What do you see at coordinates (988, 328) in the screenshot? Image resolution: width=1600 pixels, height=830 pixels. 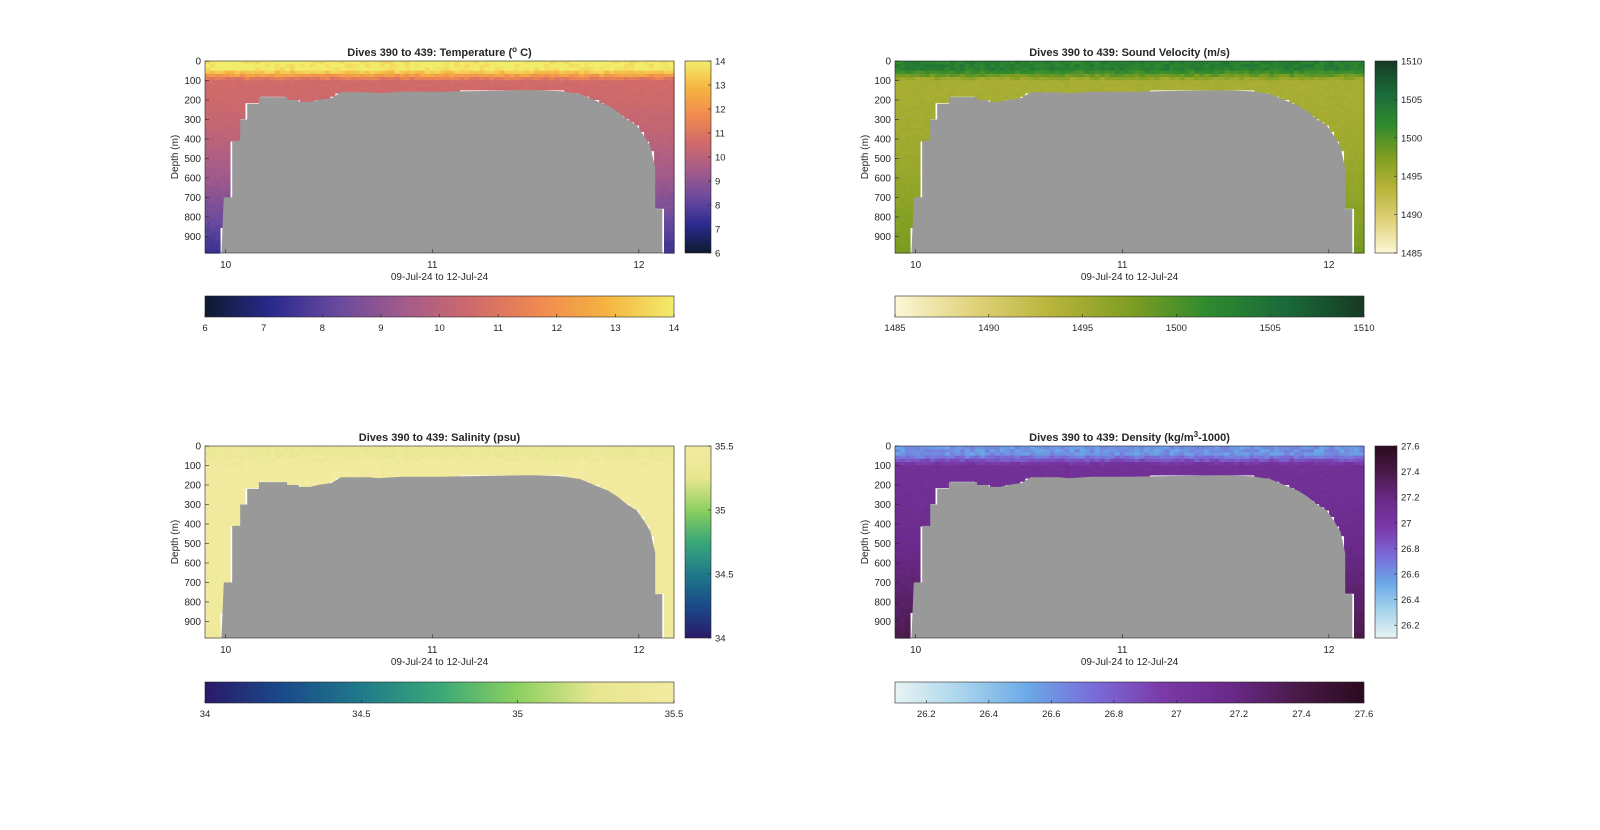 I see `colorbar-h-tick-label: 1490` at bounding box center [988, 328].